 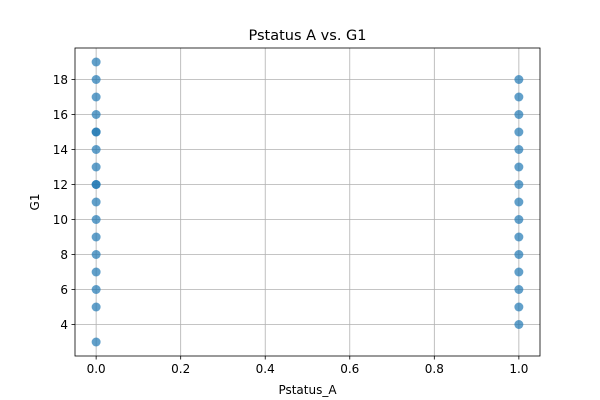 I want to click on y-tick-label: 4, so click(x=64, y=325).